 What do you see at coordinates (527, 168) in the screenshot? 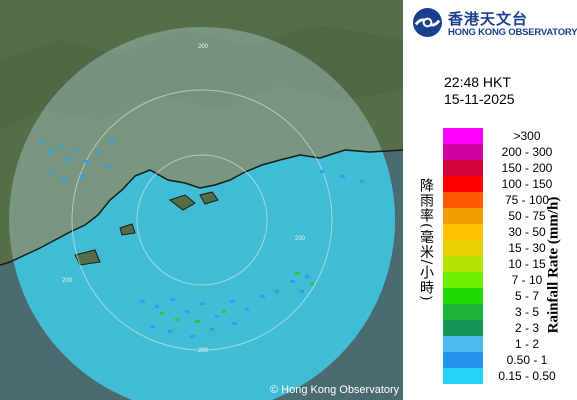
I see `legend-label: 150 - 200` at bounding box center [527, 168].